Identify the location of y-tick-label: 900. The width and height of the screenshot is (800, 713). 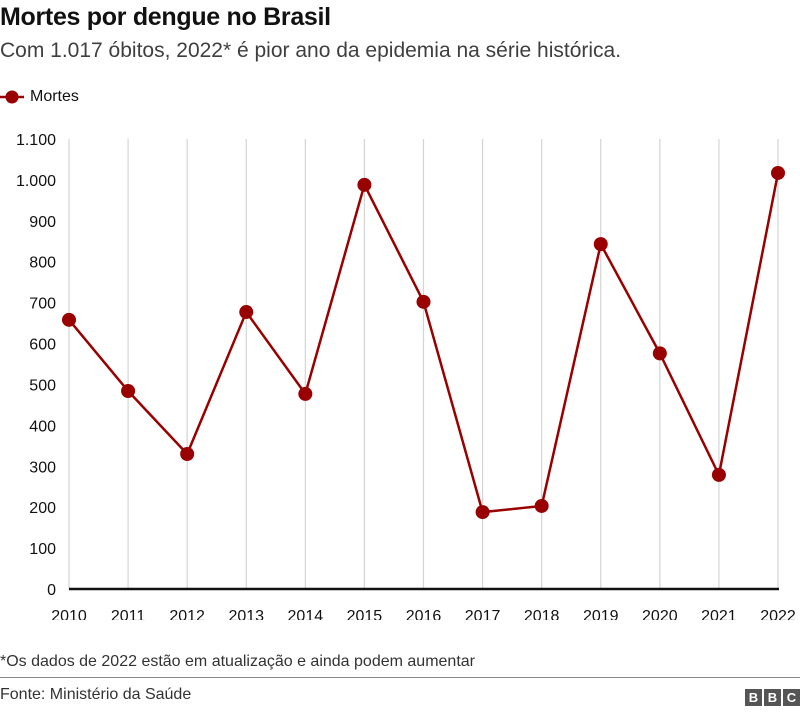
(42, 222).